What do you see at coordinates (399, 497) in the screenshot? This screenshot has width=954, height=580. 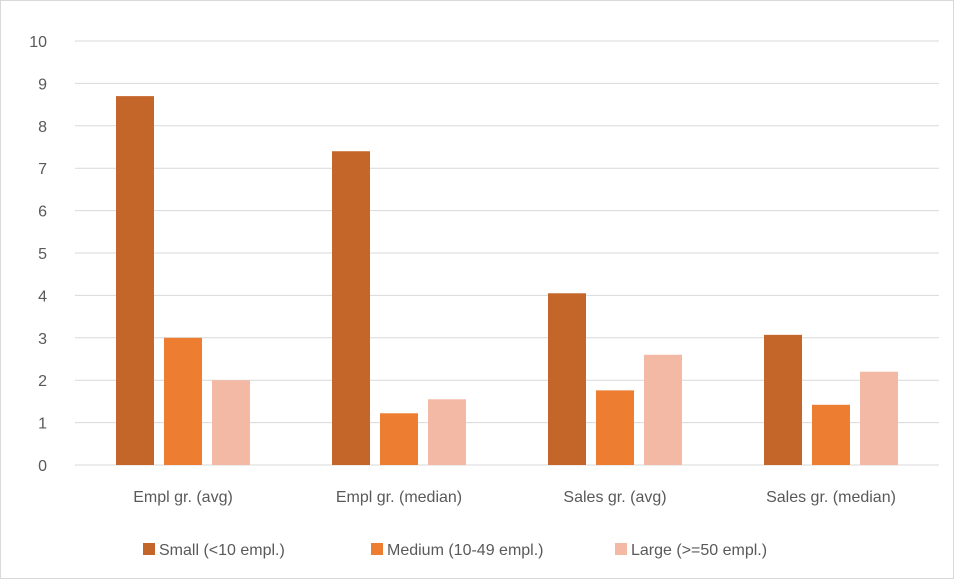 I see `x-category-label: Empl gr. (median)` at bounding box center [399, 497].